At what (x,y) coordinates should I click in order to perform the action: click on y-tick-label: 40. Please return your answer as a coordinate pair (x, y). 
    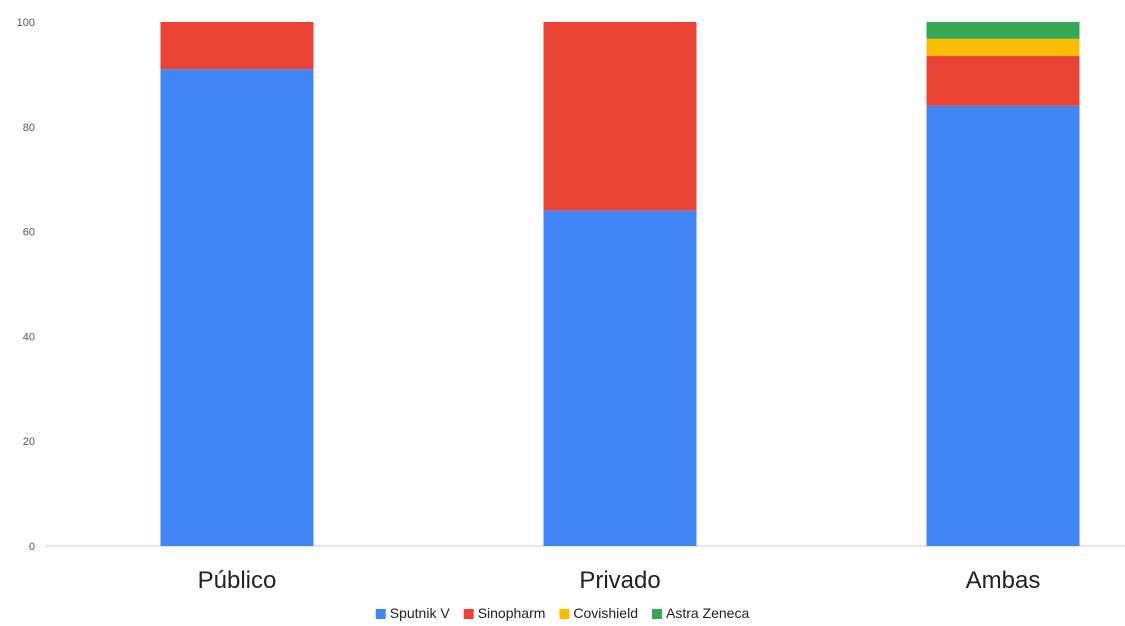
    Looking at the image, I should click on (29, 337).